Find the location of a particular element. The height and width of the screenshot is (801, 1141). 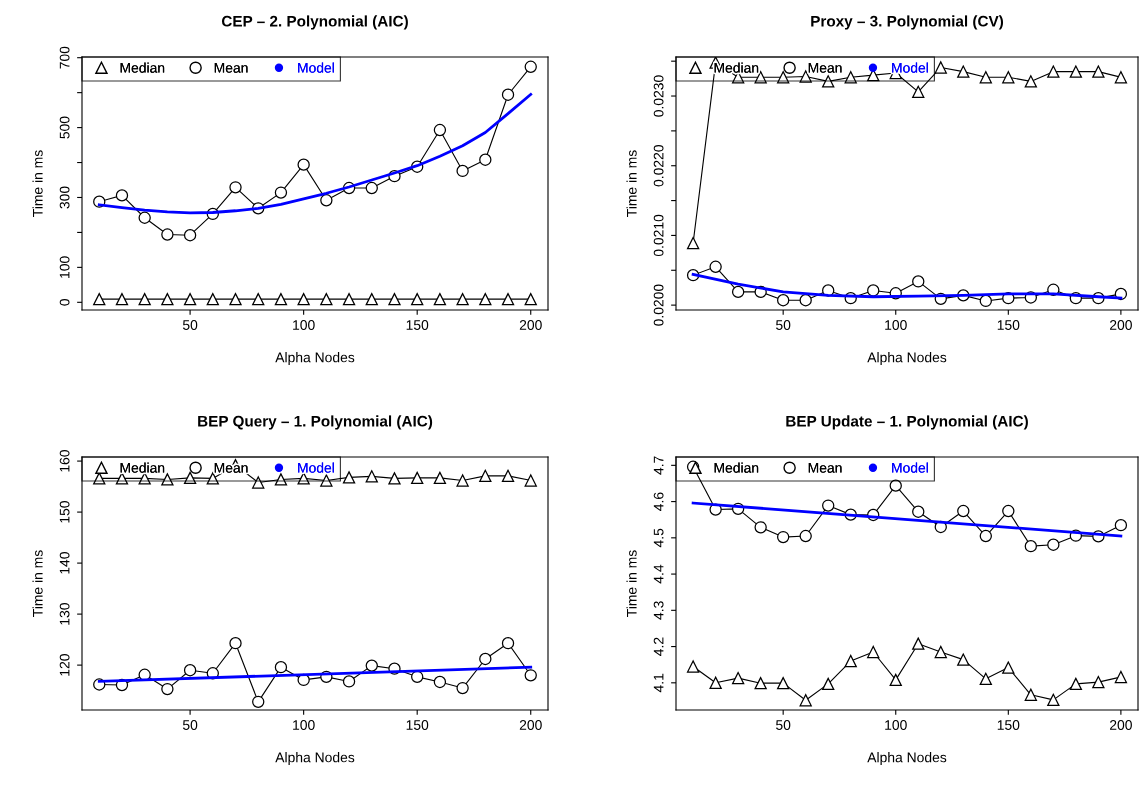

y-tick-label: 4.4 is located at coordinates (658, 574).